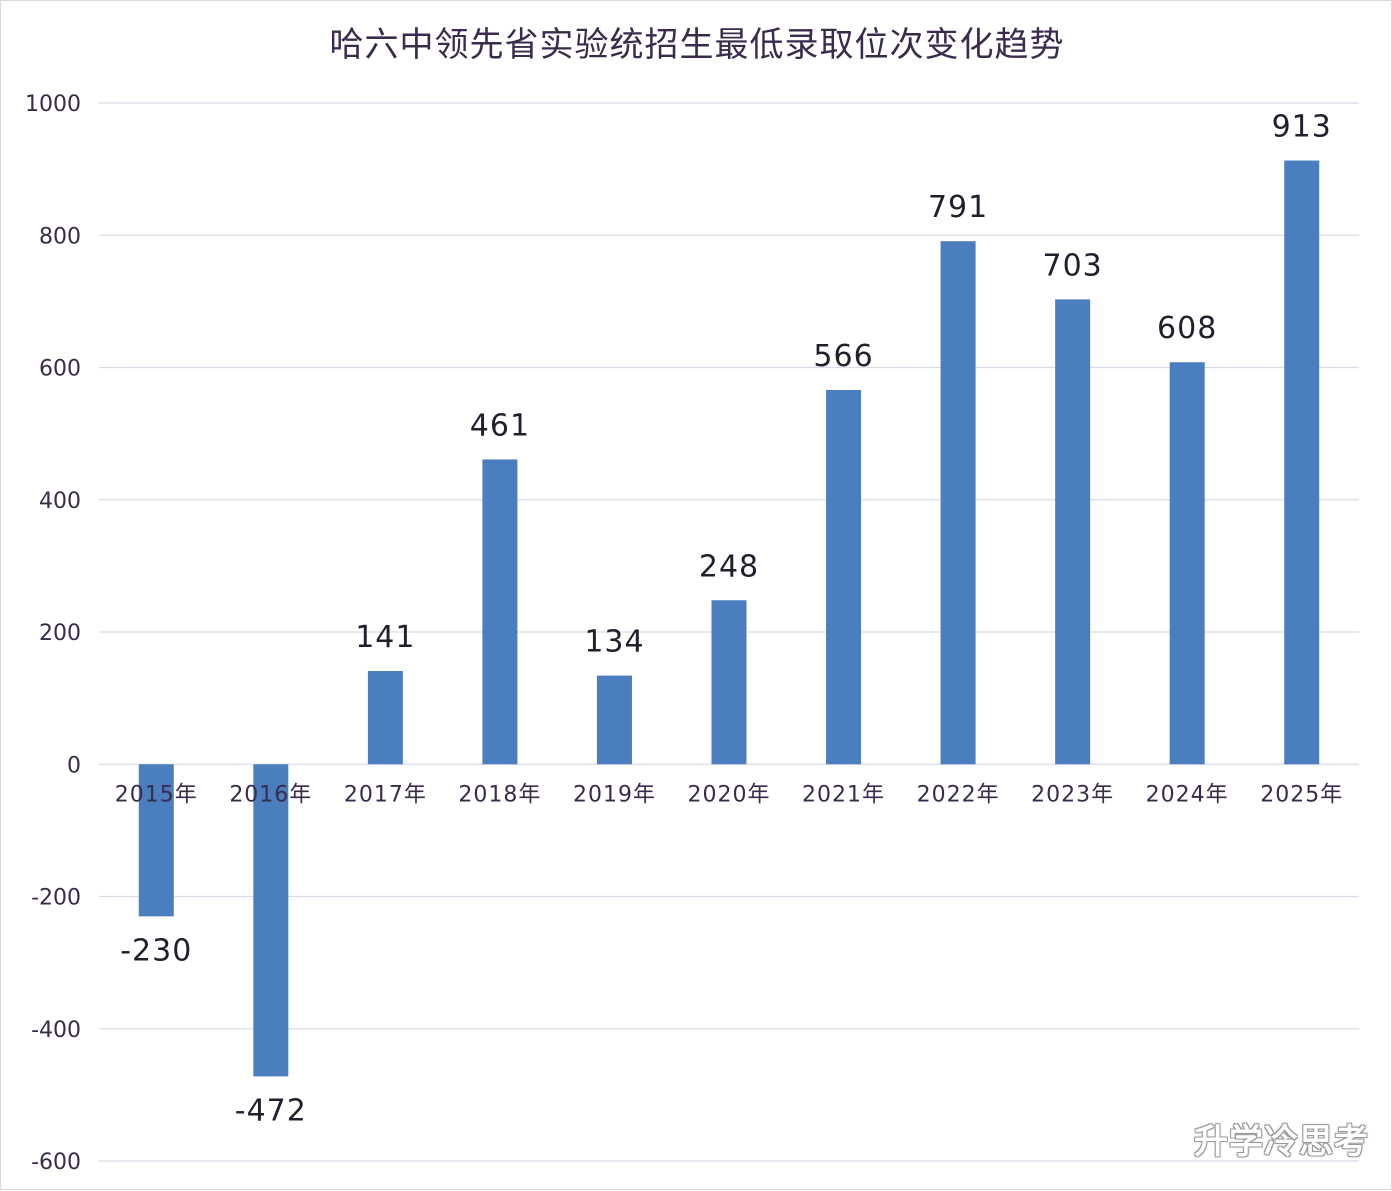 Image resolution: width=1392 pixels, height=1191 pixels. Describe the element at coordinates (156, 950) in the screenshot. I see `data-label: -230` at that location.